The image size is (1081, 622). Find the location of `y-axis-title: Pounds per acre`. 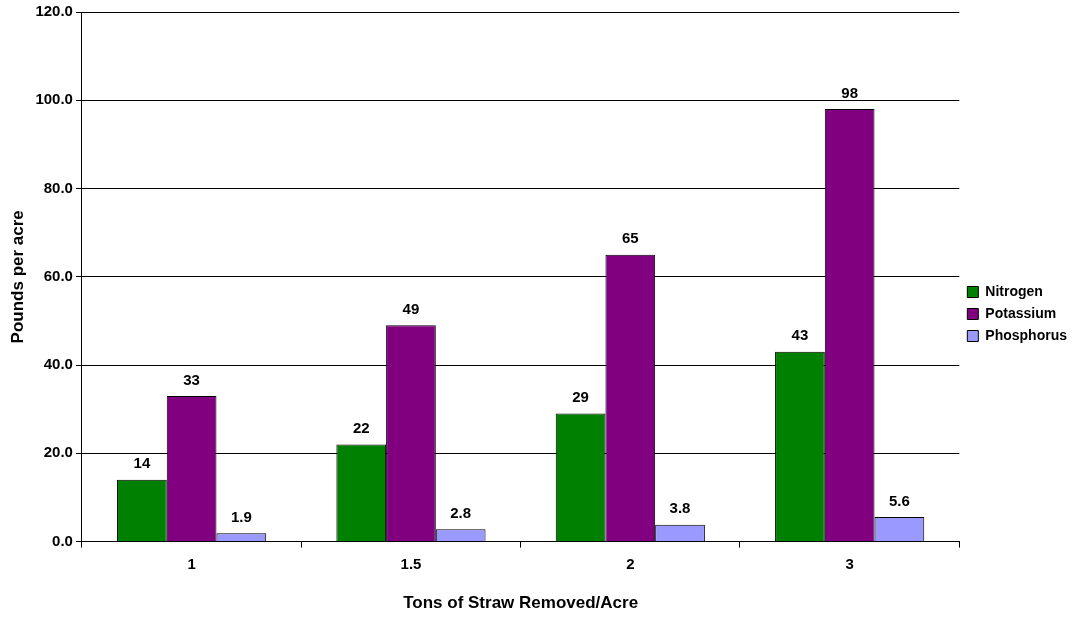

y-axis-title: Pounds per acre is located at coordinates (17, 277).